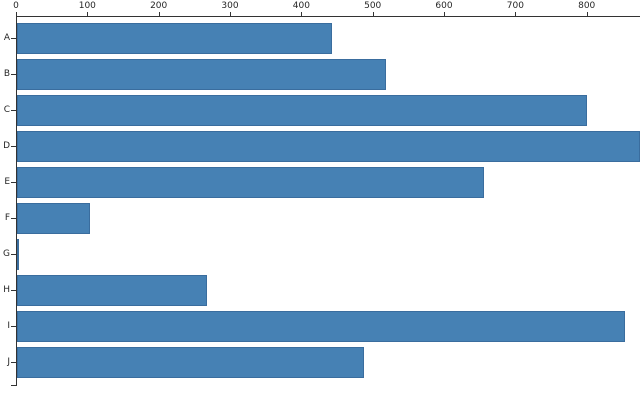  I want to click on bar-D, so click(328, 146).